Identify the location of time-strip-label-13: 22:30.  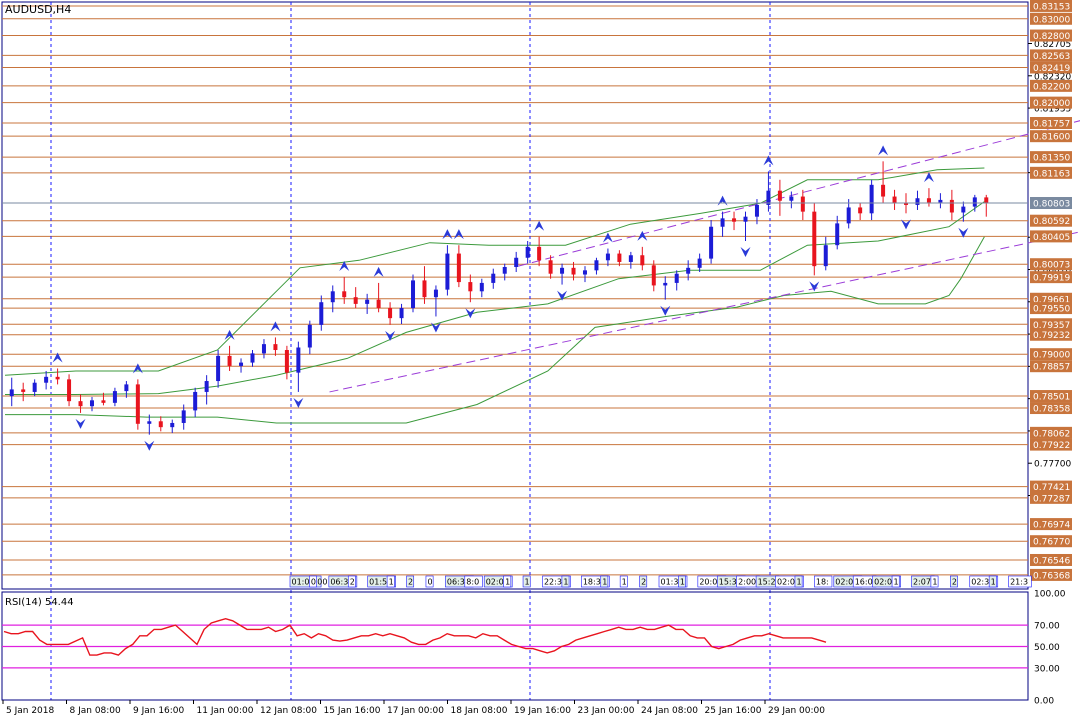
(555, 582).